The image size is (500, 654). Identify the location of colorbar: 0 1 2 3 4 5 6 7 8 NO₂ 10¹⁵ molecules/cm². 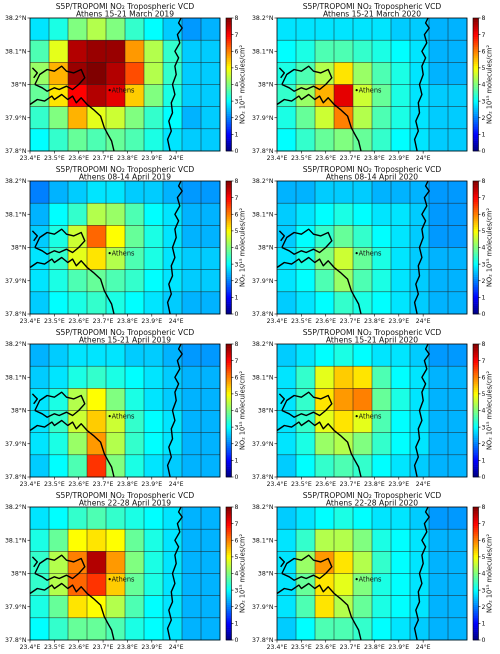
(236, 248).